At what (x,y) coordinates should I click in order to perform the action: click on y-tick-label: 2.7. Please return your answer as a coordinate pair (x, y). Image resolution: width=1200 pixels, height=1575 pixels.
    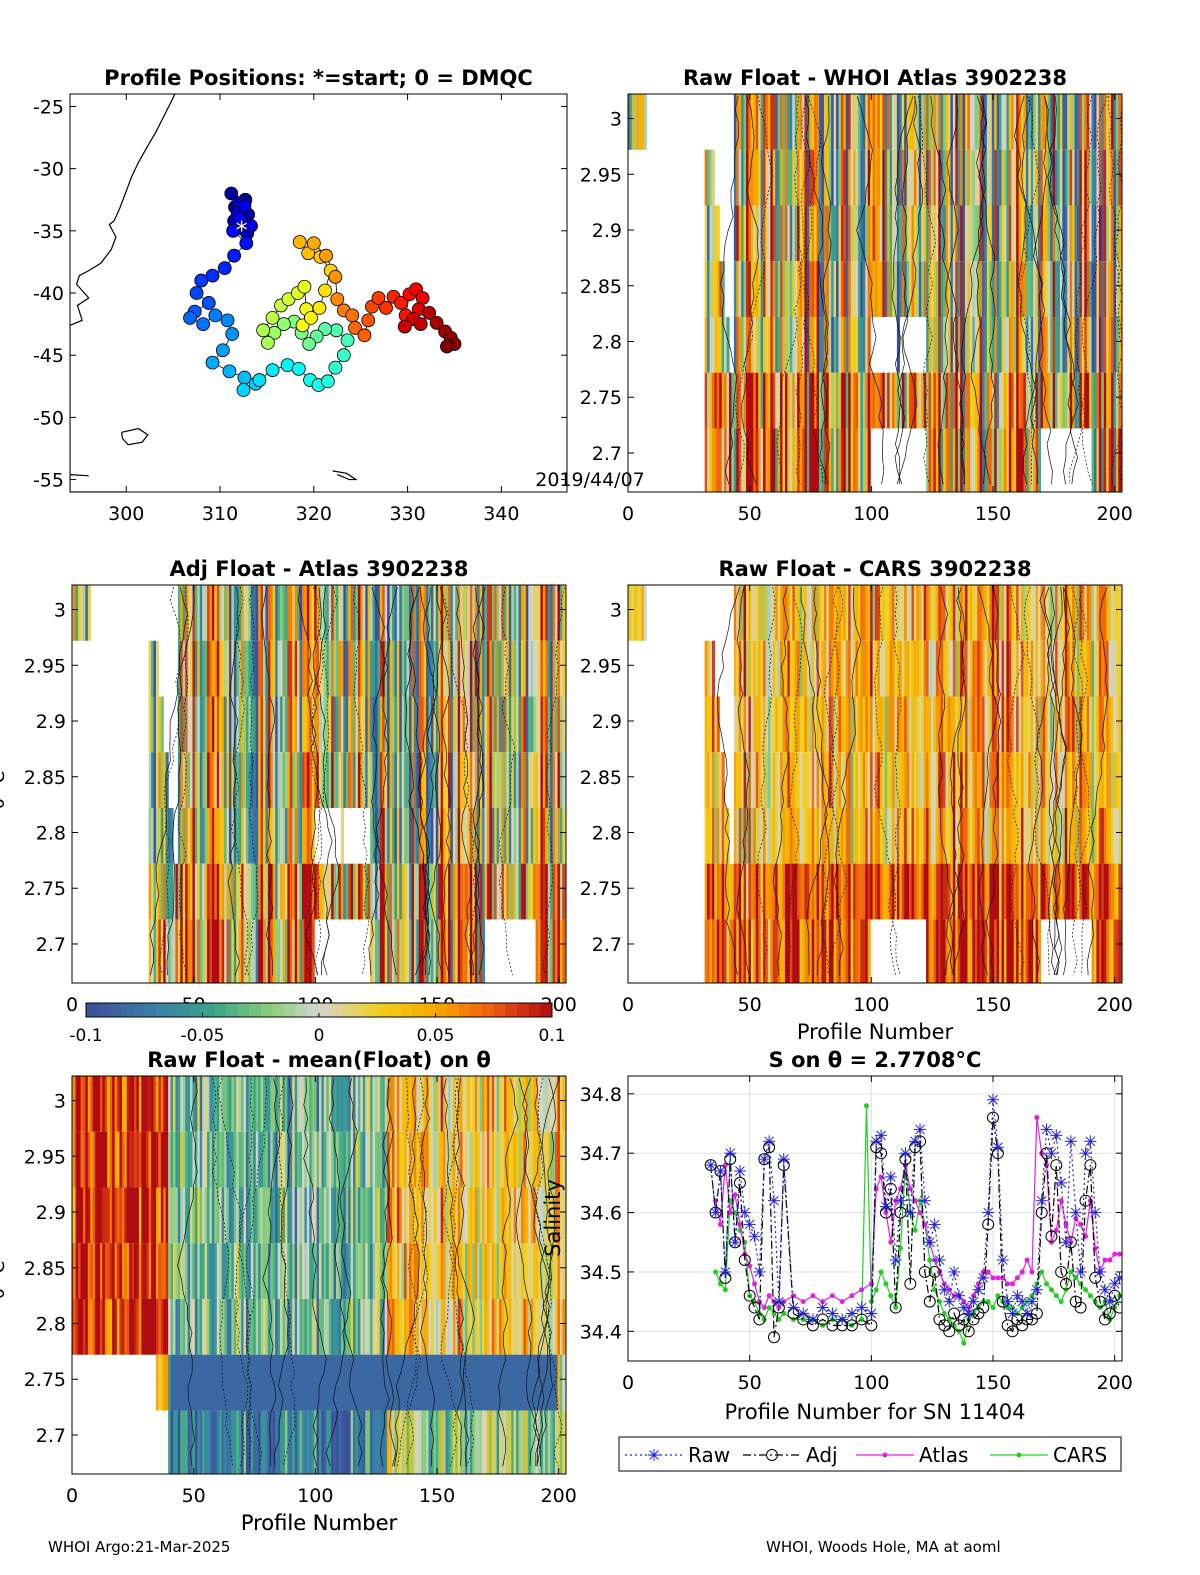
    Looking at the image, I should click on (607, 454).